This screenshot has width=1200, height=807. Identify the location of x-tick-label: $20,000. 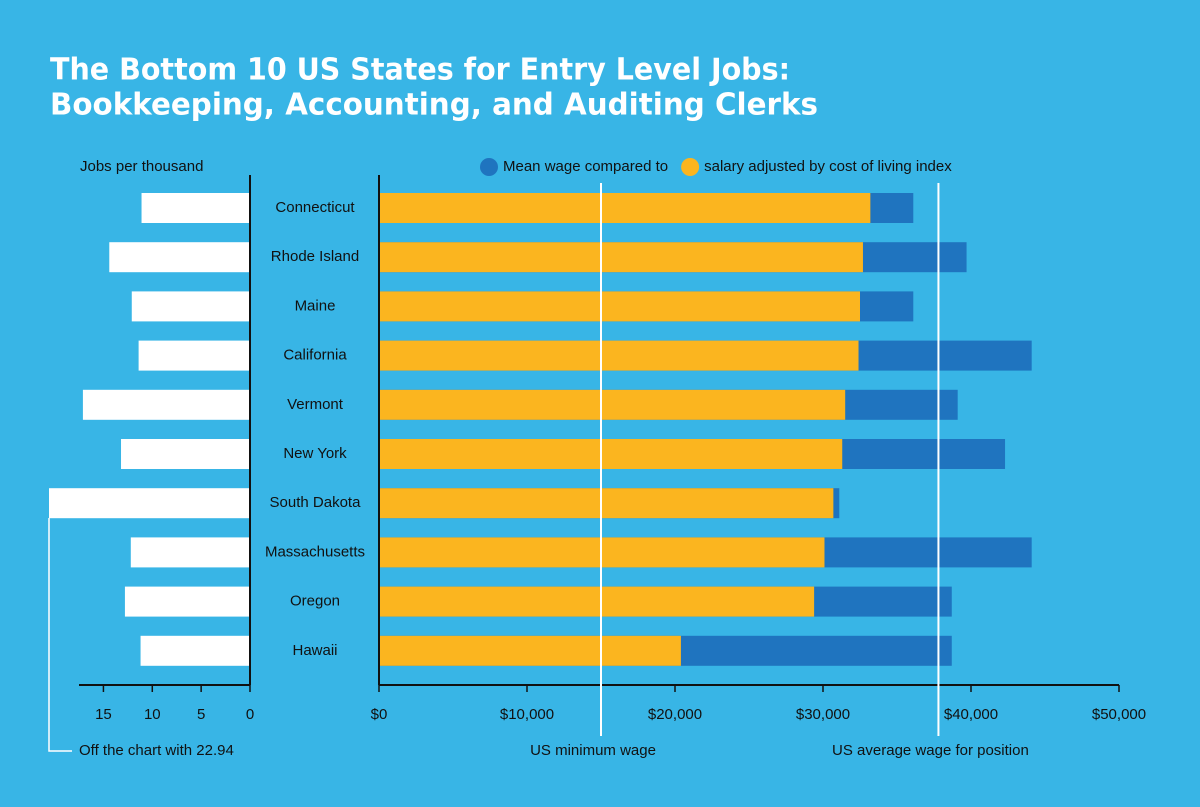
(675, 714).